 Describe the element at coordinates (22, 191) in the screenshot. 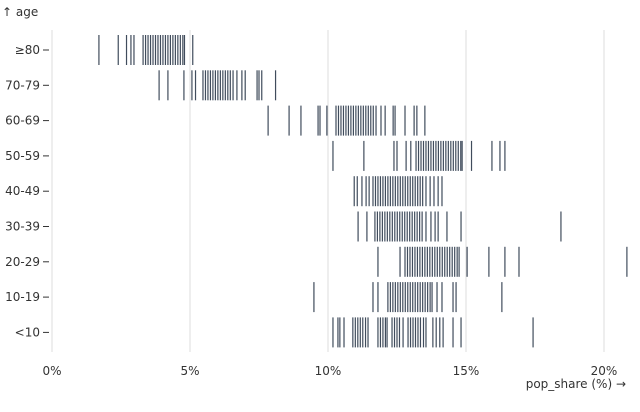

I see `y-tick-label: 40-49` at that location.